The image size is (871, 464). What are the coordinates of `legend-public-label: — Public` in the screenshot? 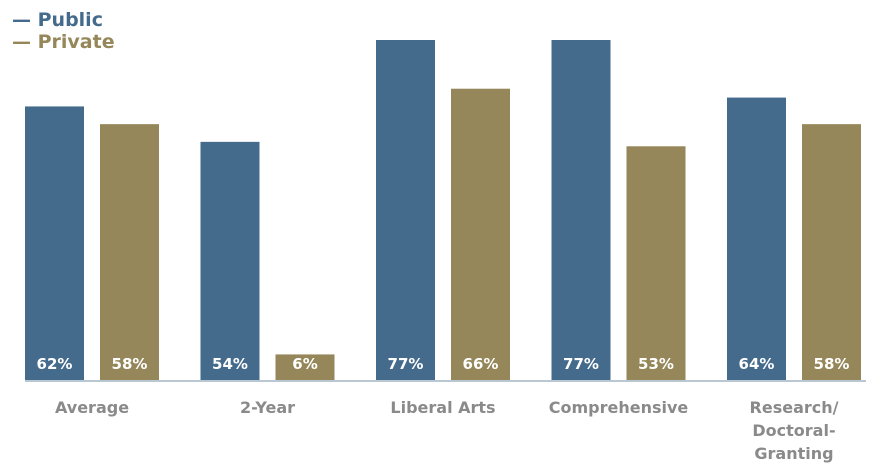 It's located at (57, 20).